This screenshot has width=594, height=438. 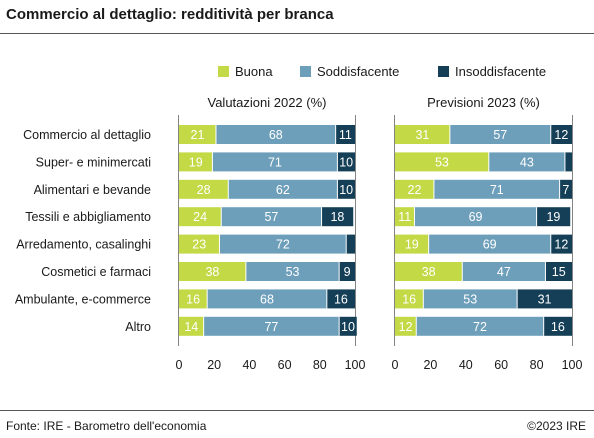 I want to click on panel2-data-label-super-e-minimercati-soddisfacente: 43, so click(x=527, y=162).